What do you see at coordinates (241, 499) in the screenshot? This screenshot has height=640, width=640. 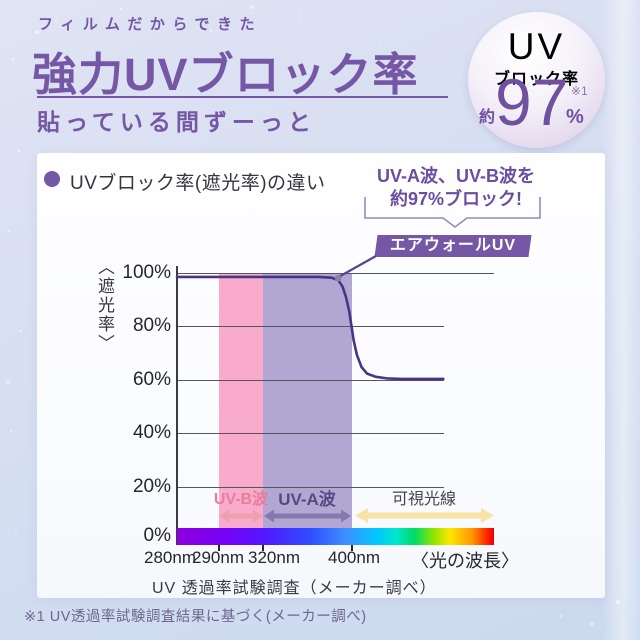 I see `uvb-range-label: UV-B波` at bounding box center [241, 499].